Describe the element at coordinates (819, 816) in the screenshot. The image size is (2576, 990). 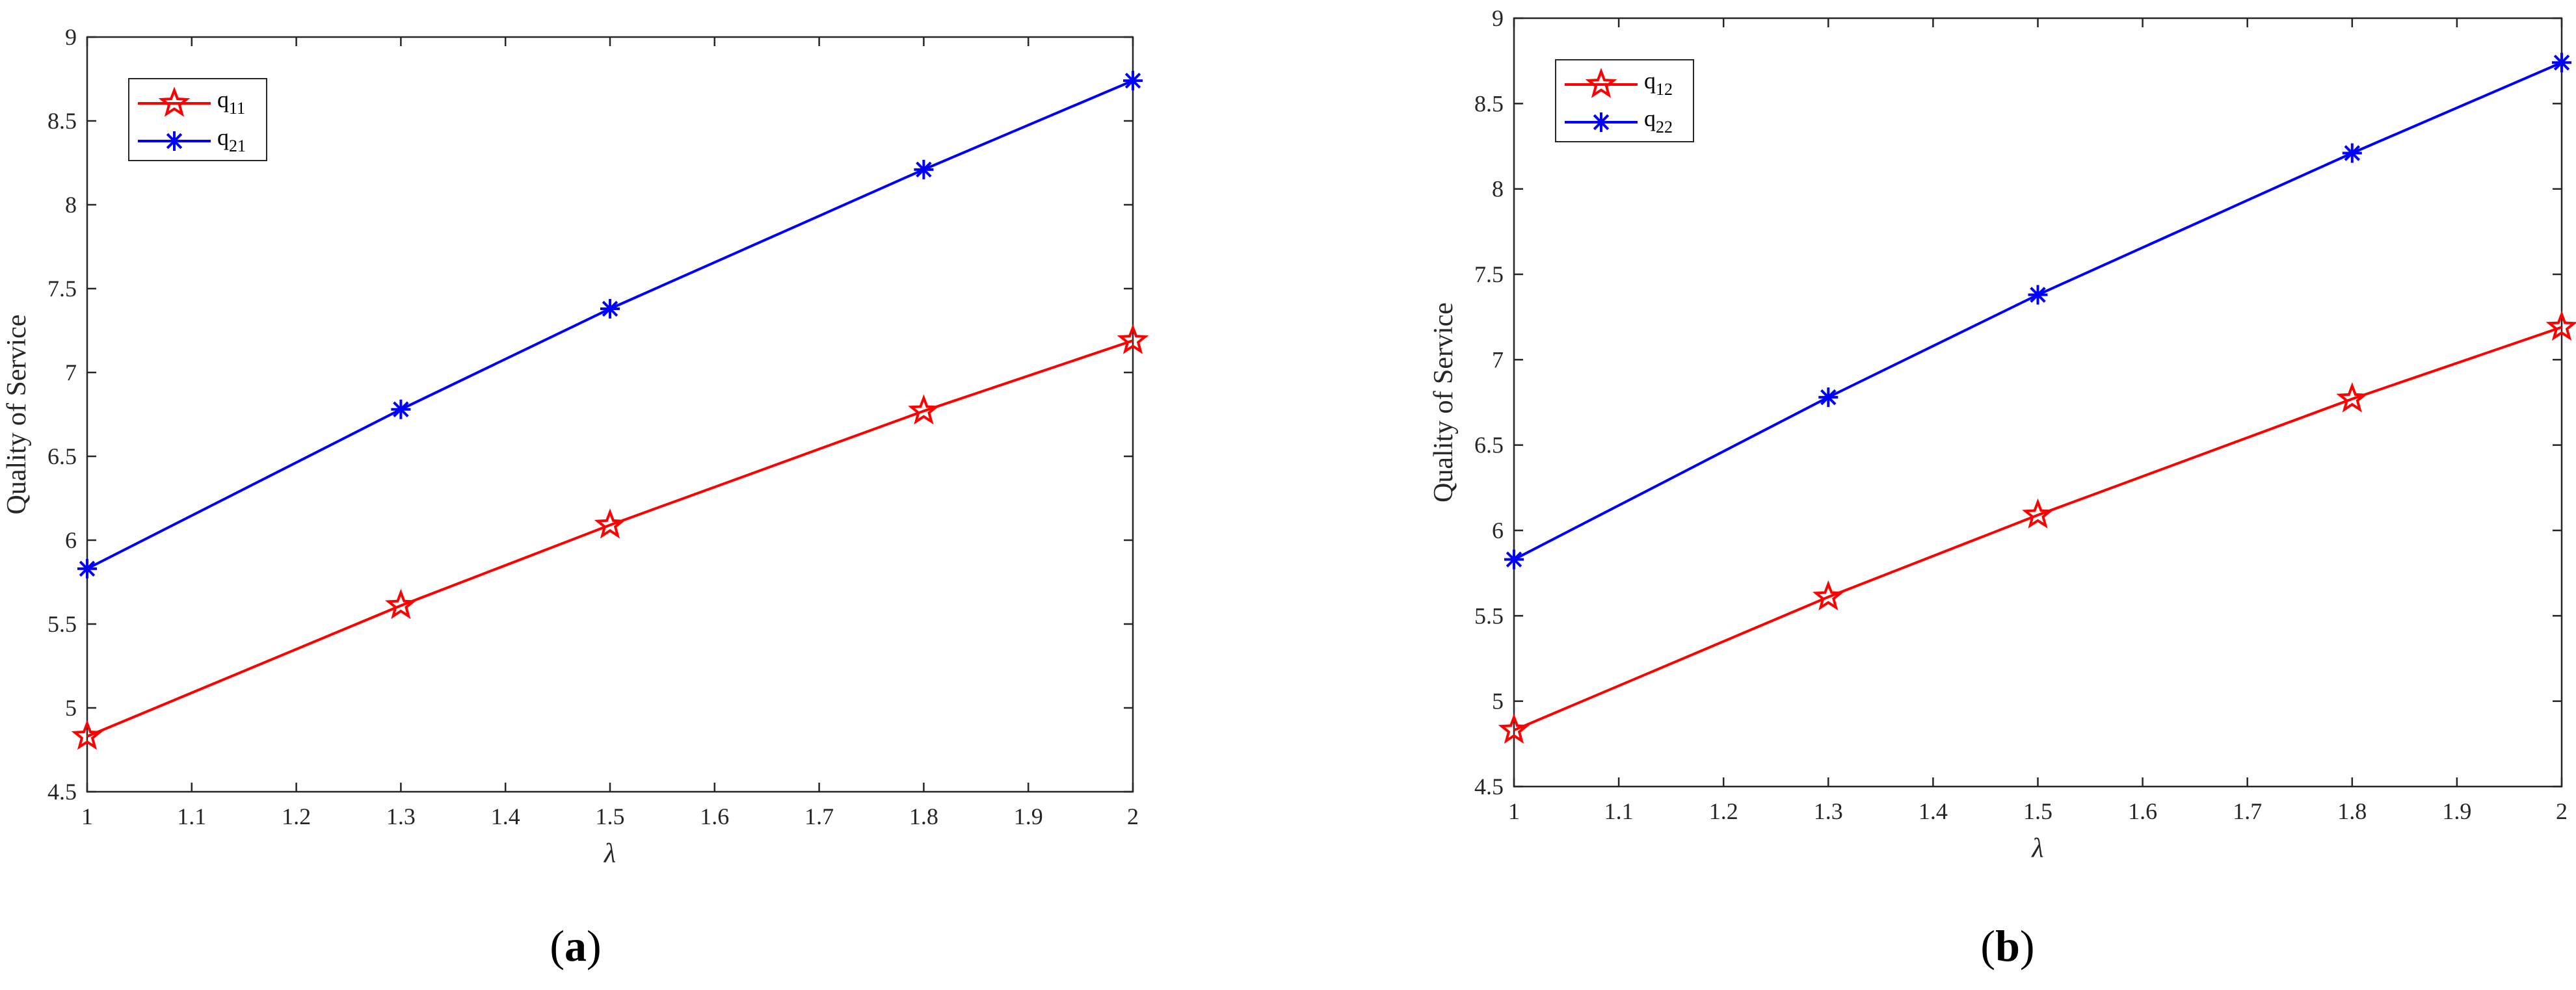
I see `chart-a-xtick-label: 1.7` at that location.